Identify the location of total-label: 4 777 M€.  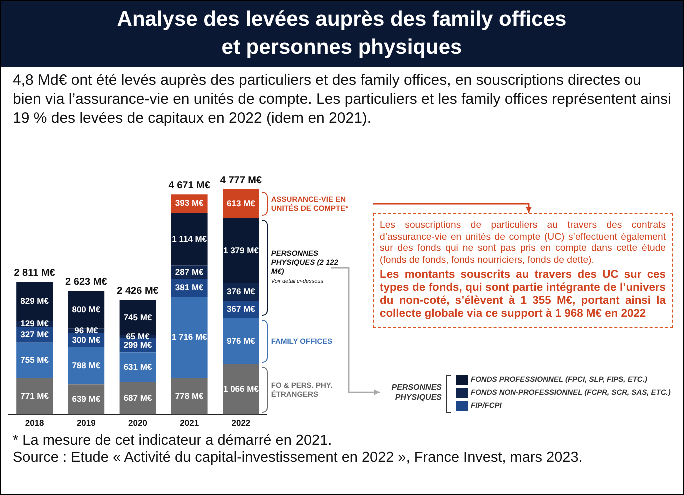
(241, 180).